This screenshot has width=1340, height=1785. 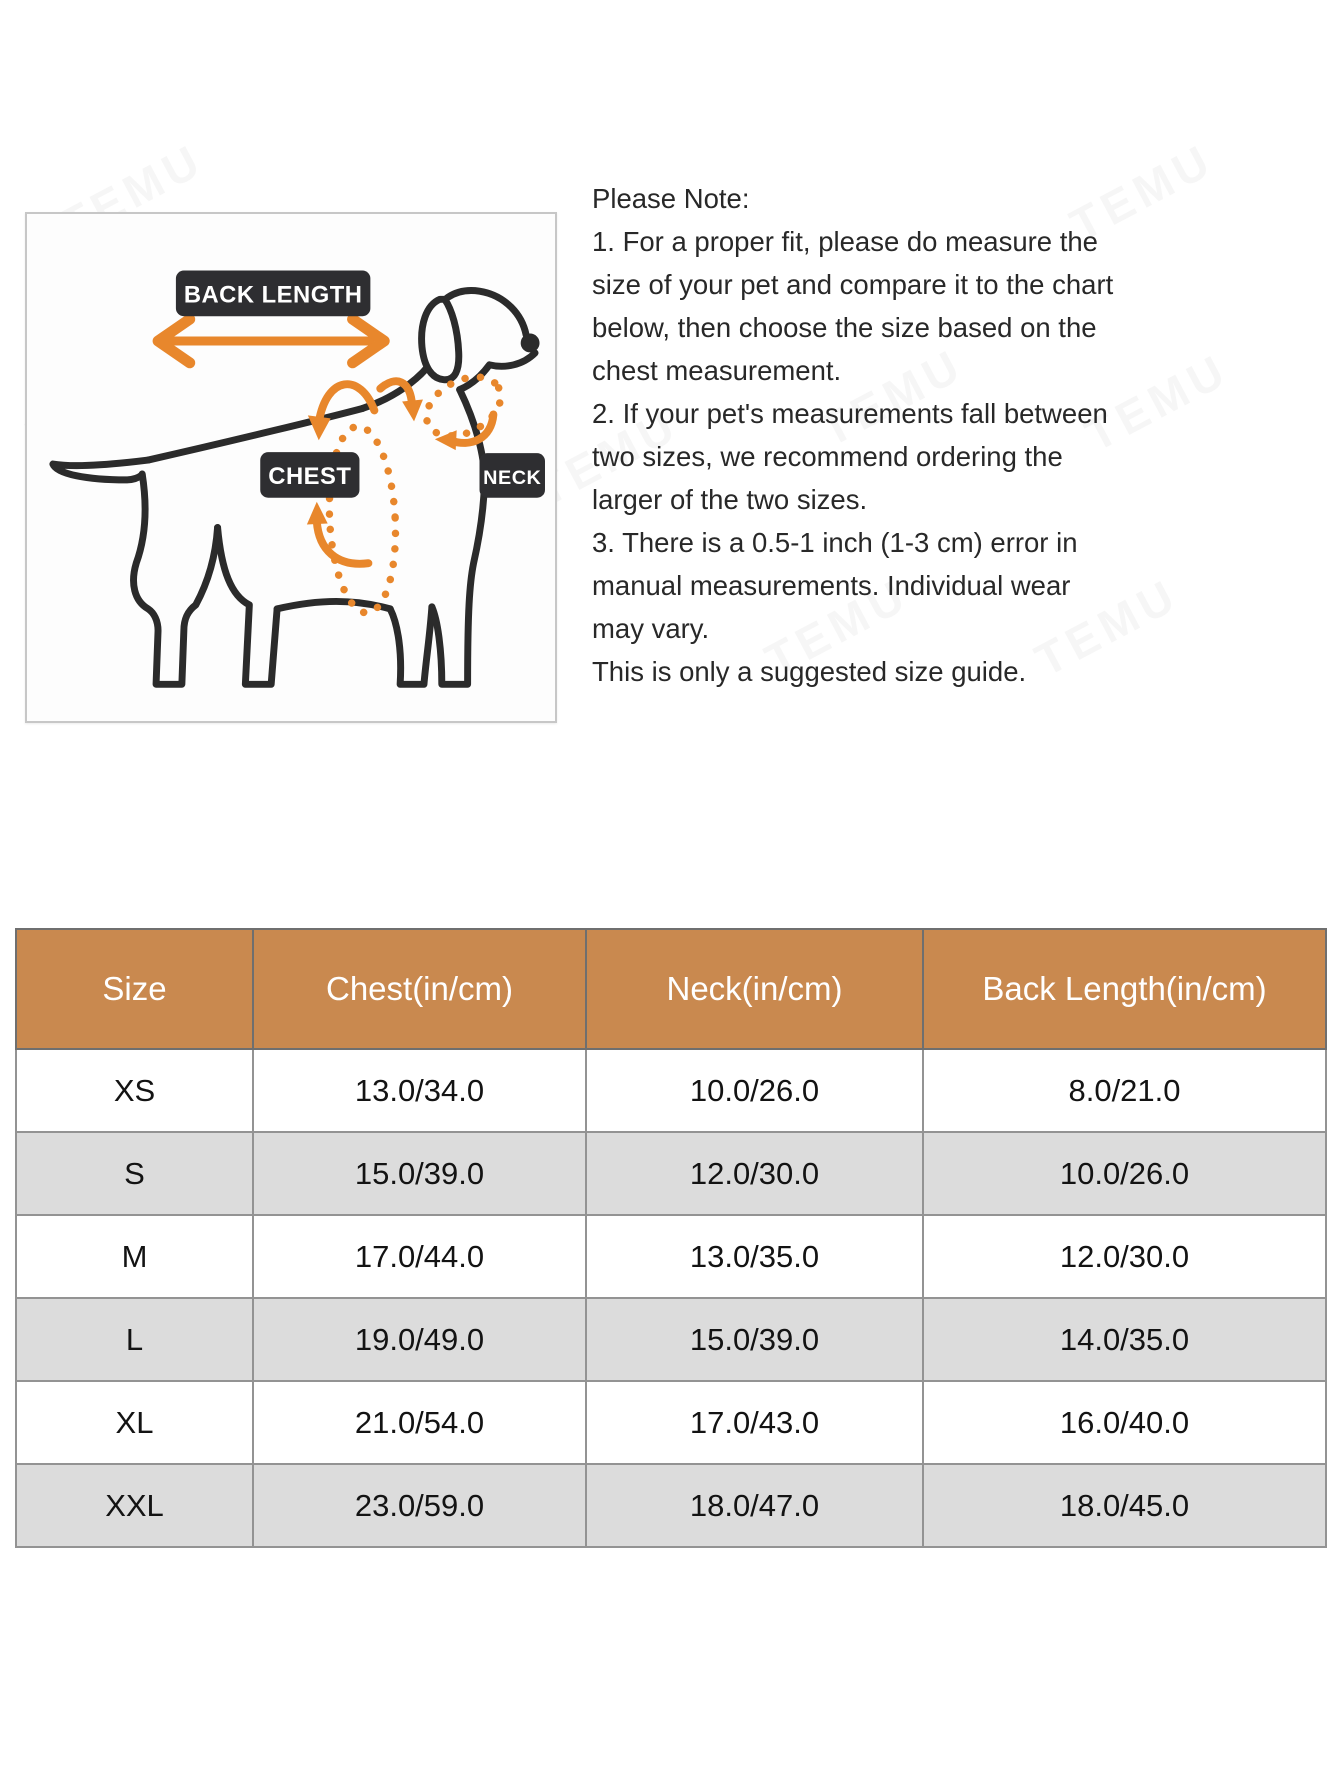 I want to click on note-line: chest measurement., so click(x=717, y=370).